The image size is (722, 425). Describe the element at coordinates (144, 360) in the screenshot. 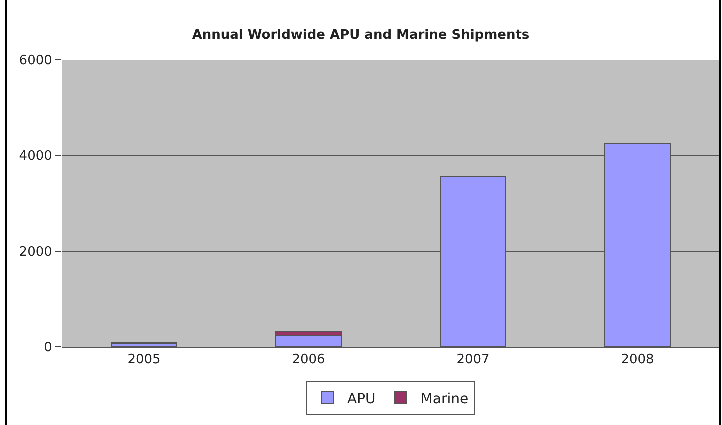

I see `x-tick-label: 2005` at that location.